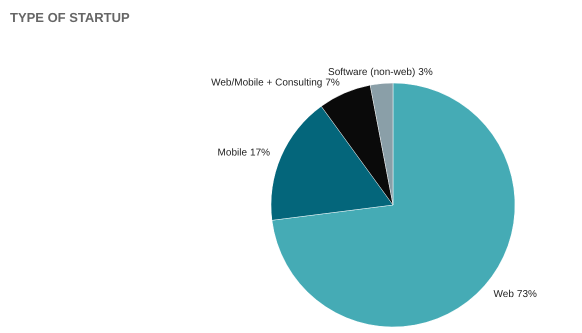 The image size is (582, 333). I want to click on slice-label: Web/Mobile + Consulting, so click(266, 83).